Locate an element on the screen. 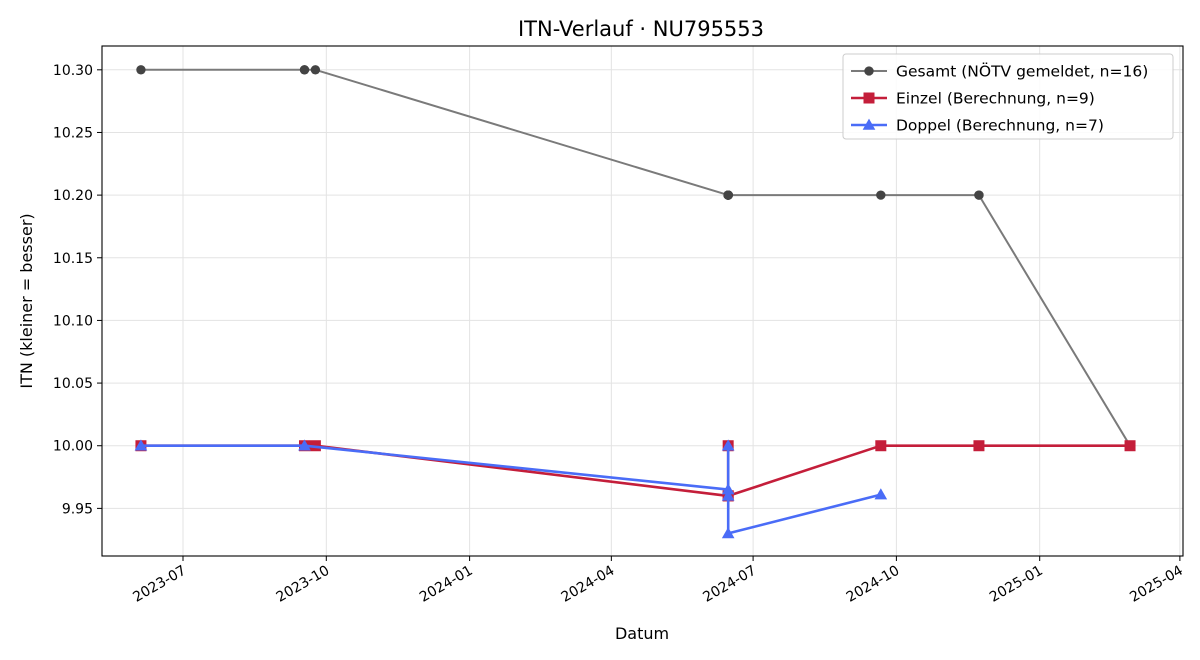 The image size is (1200, 660). y-tick-label: 9.95 is located at coordinates (77, 509).